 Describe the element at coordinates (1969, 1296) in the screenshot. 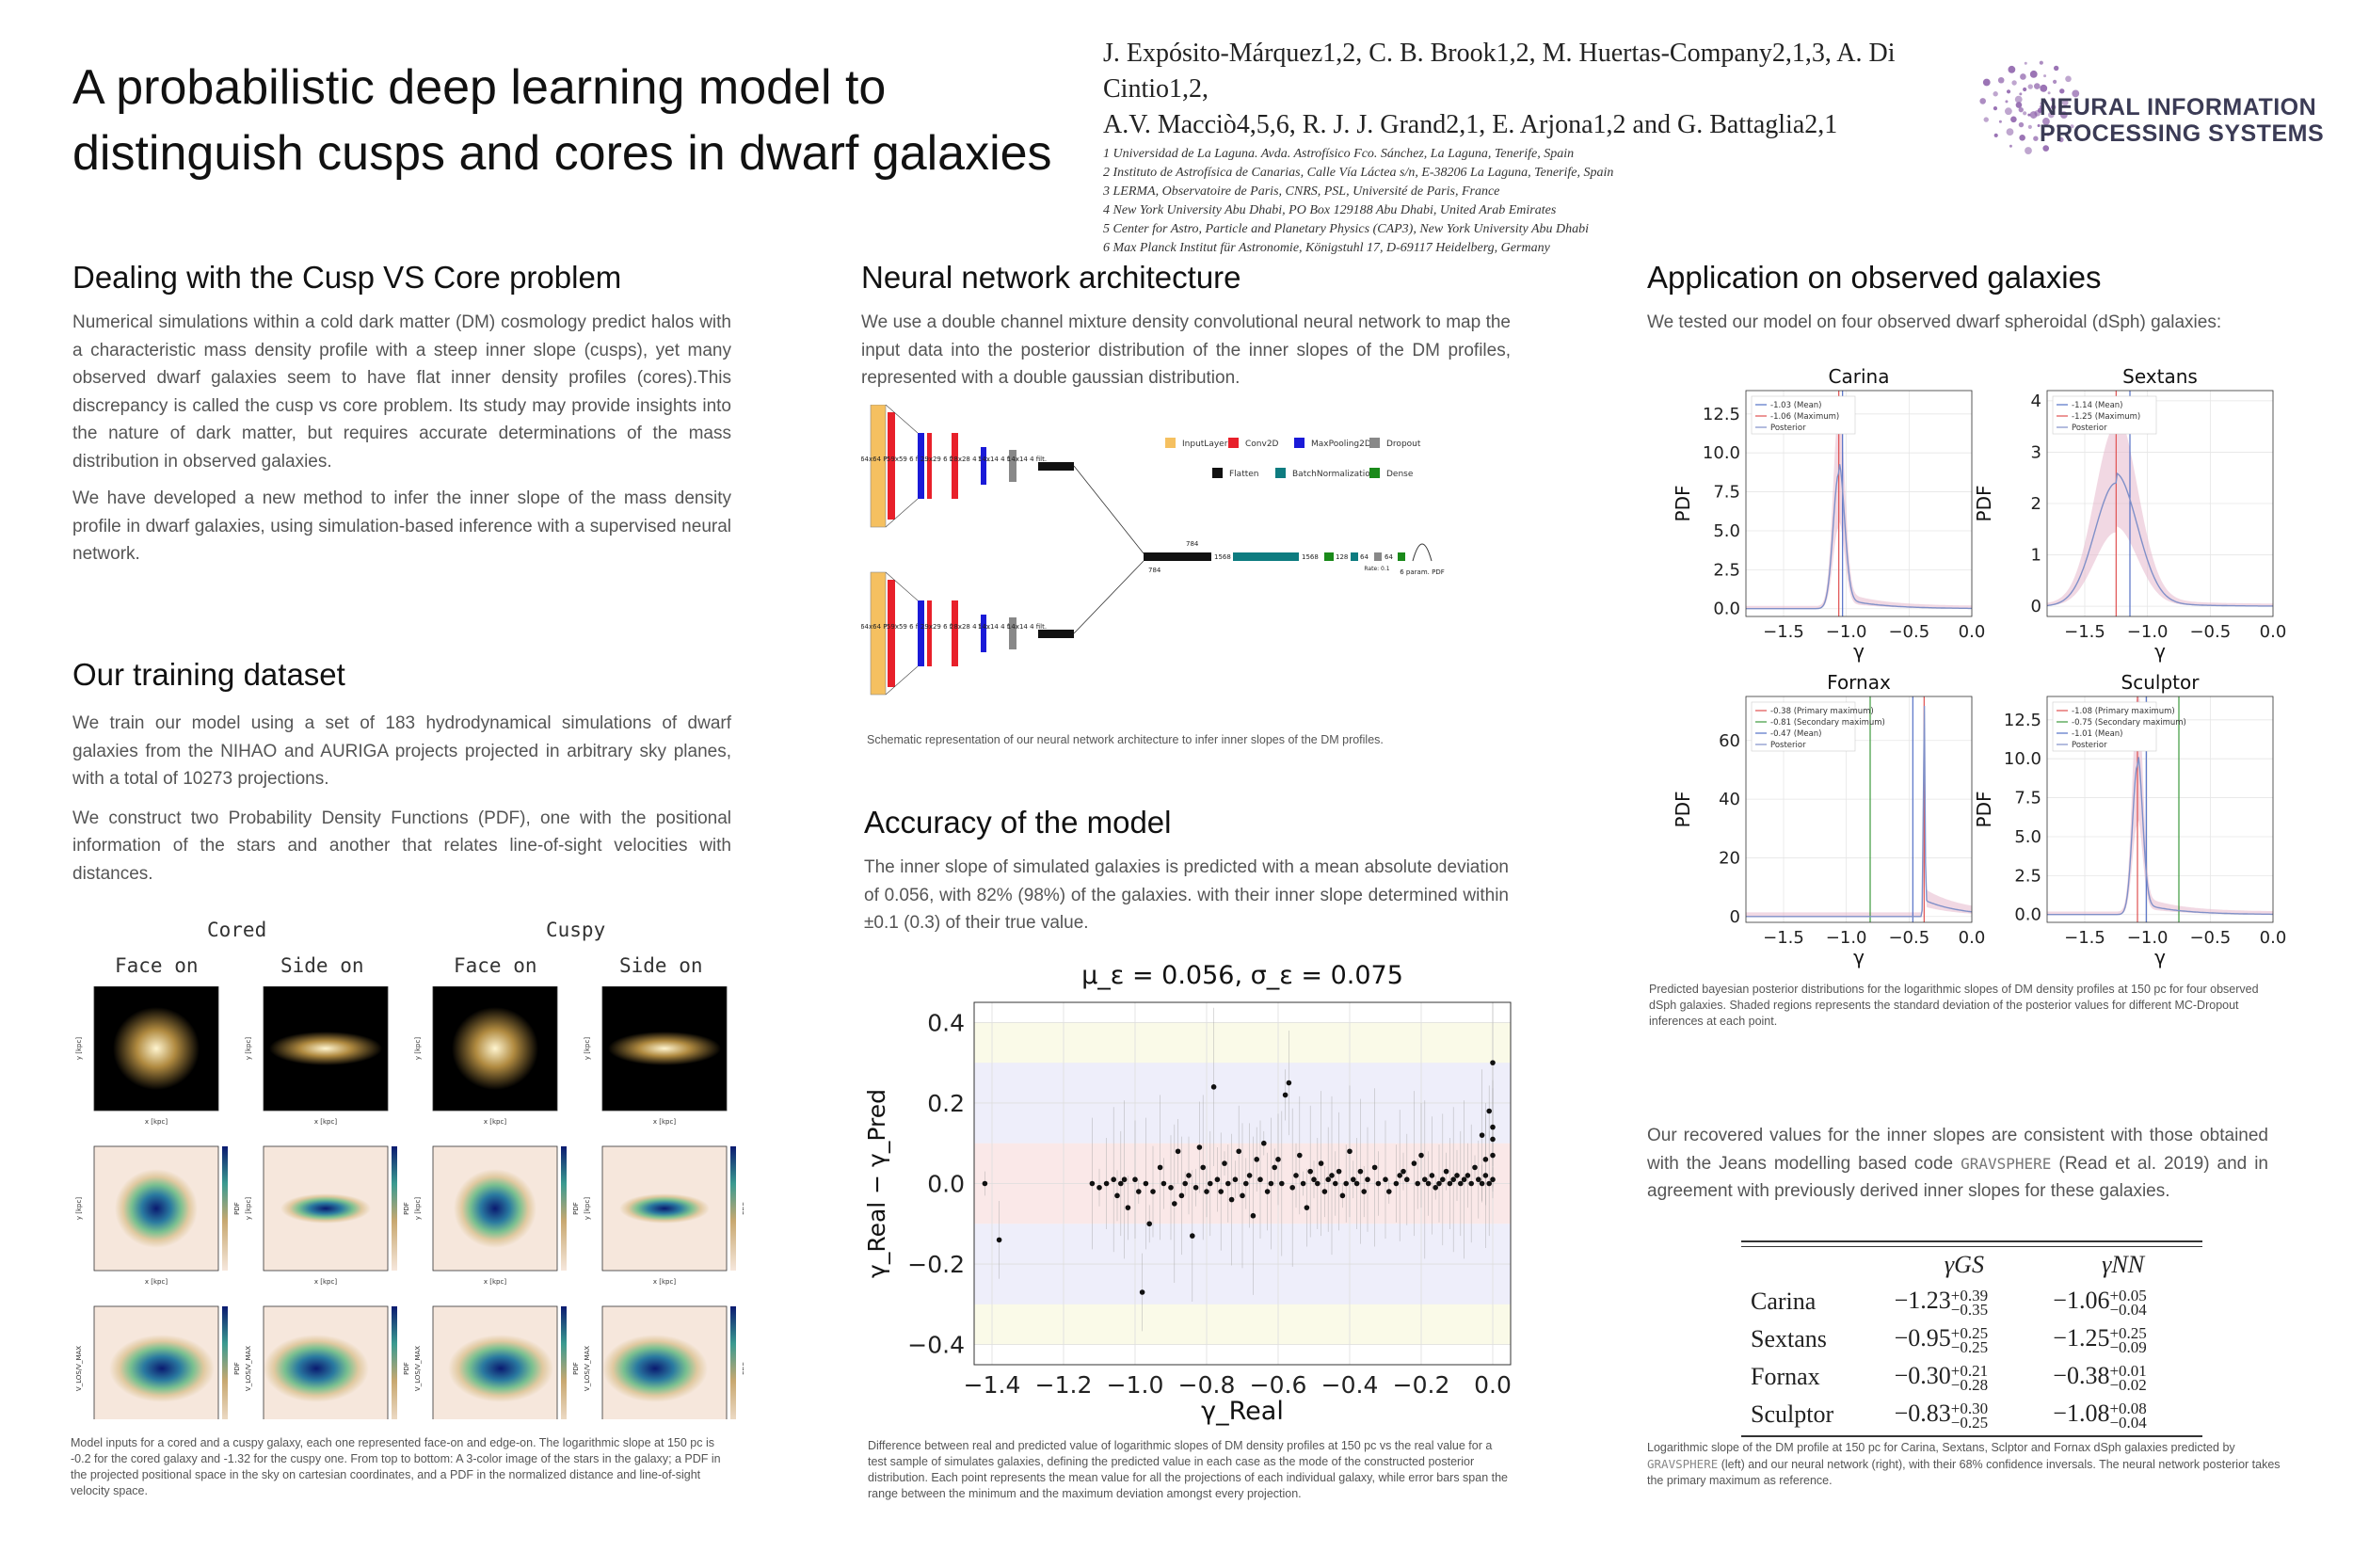

I see `upper-bound: +0.39` at that location.